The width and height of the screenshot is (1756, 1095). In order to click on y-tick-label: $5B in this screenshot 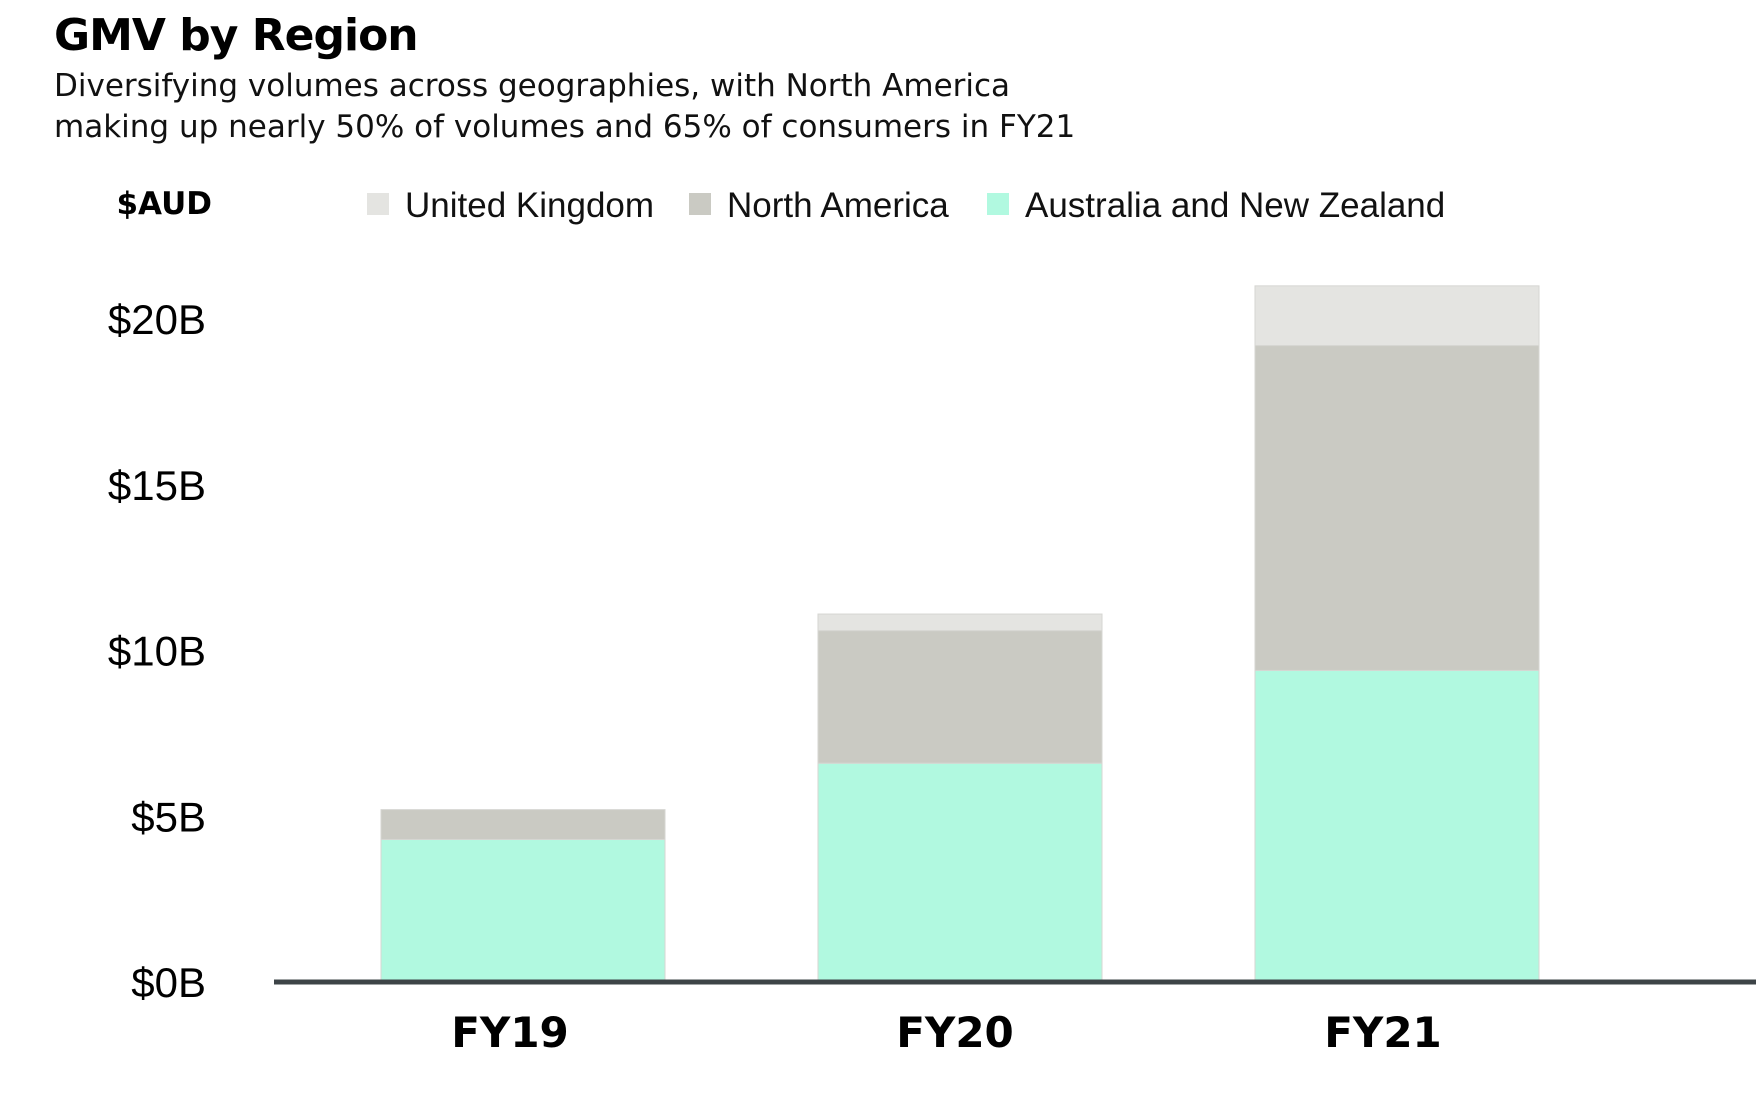, I will do `click(168, 816)`.